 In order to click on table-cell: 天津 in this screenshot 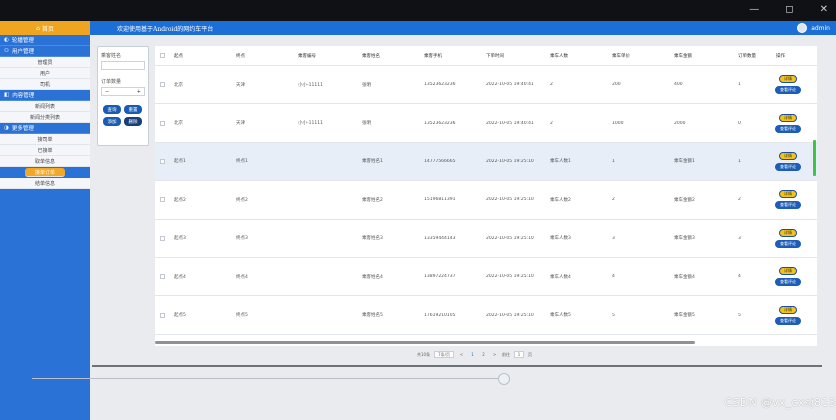, I will do `click(240, 85)`.